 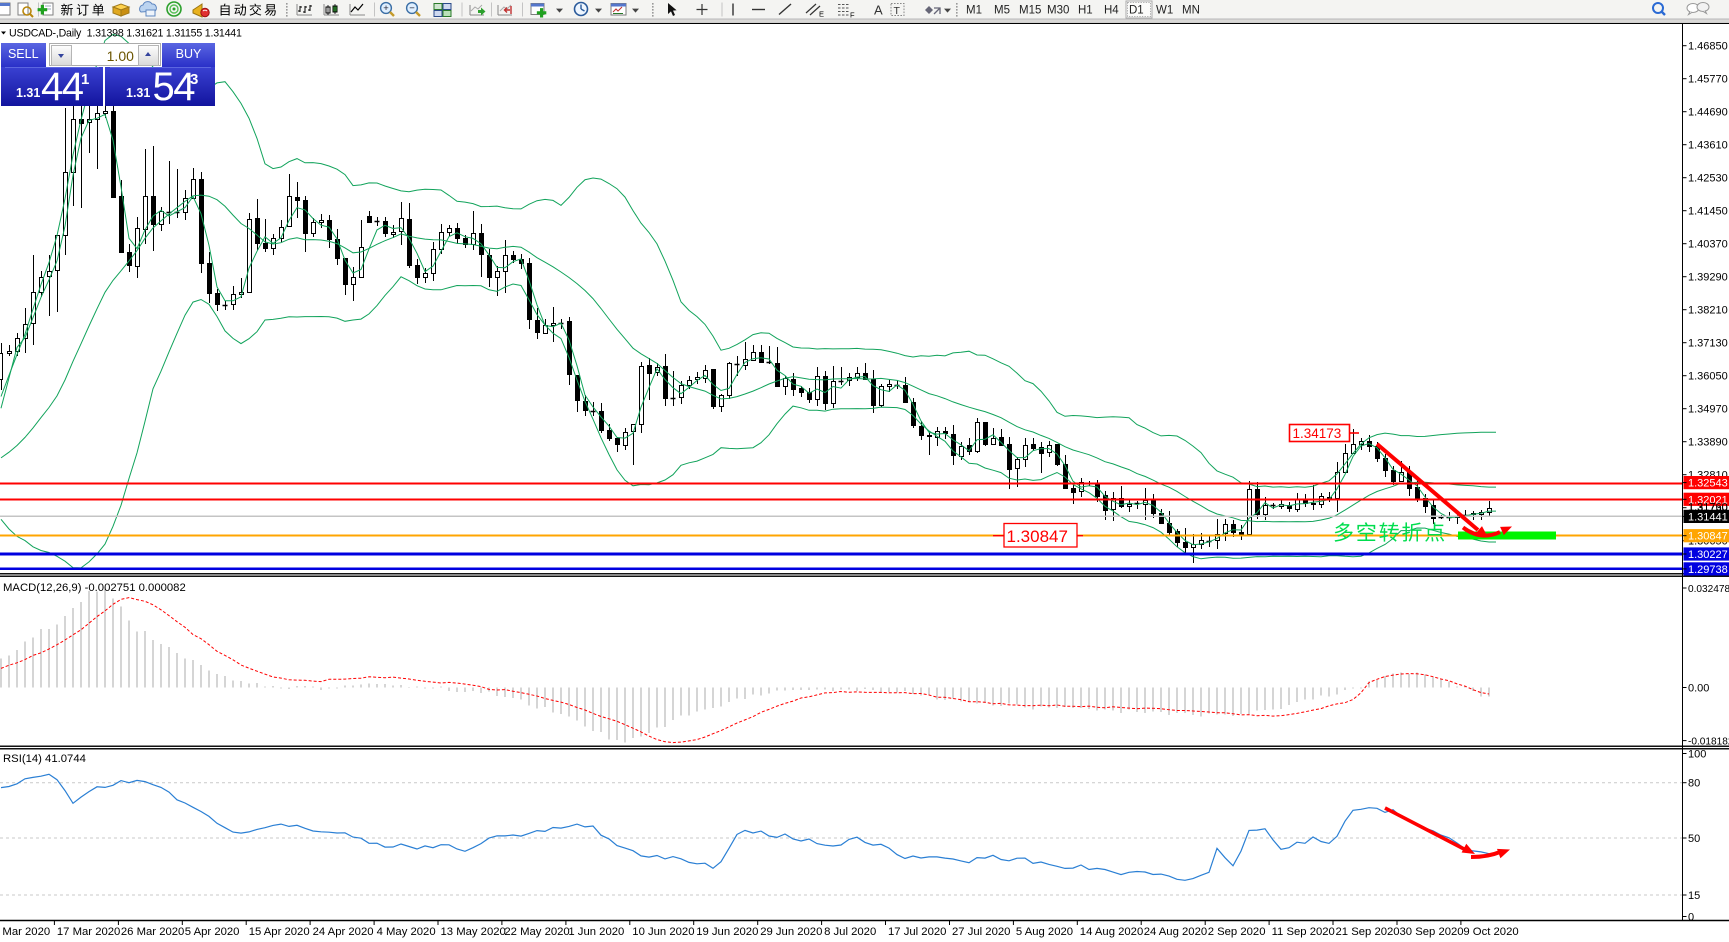 What do you see at coordinates (1708, 311) in the screenshot?
I see `svg-text: 1.38210` at bounding box center [1708, 311].